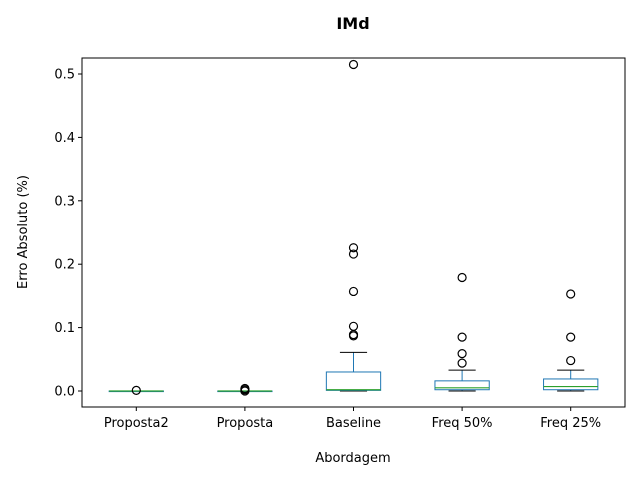  I want to click on y-tick-label: 0.5, so click(64, 75).